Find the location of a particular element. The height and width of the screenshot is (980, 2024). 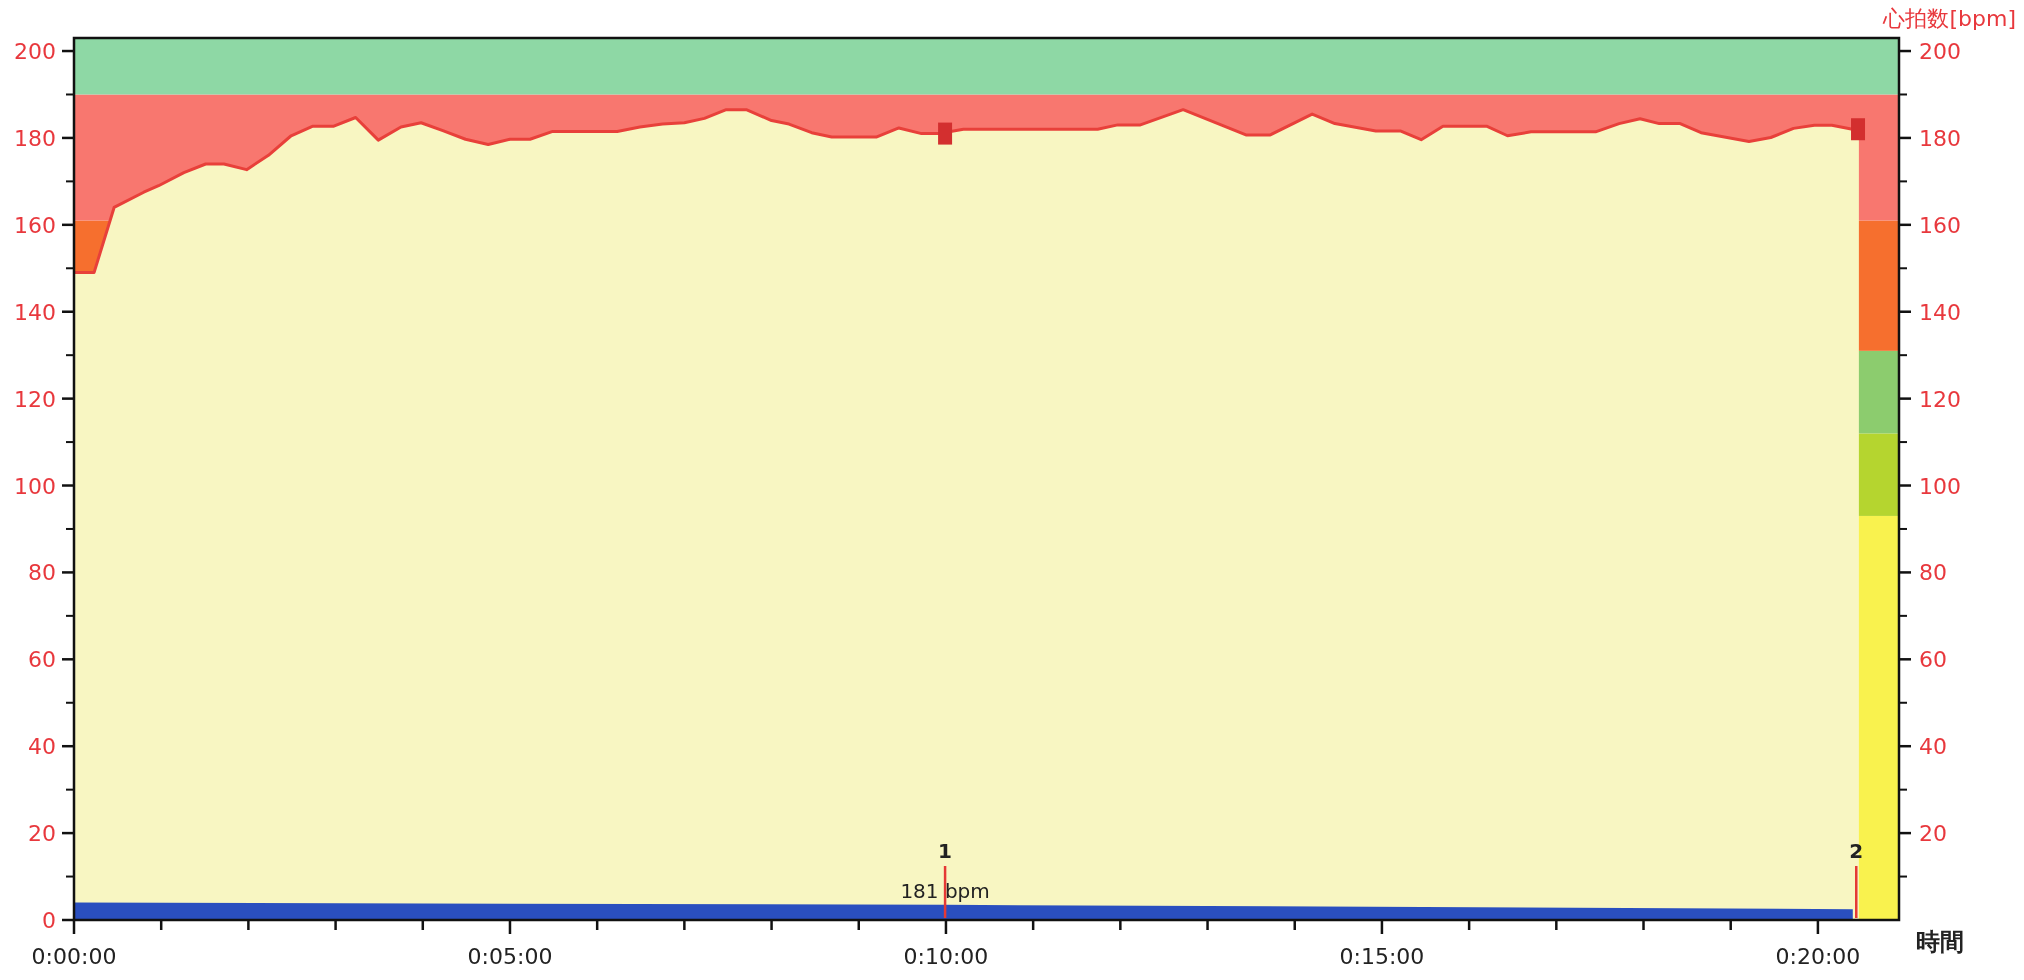

y2label: 心拍数[bpm] is located at coordinates (1949, 18).